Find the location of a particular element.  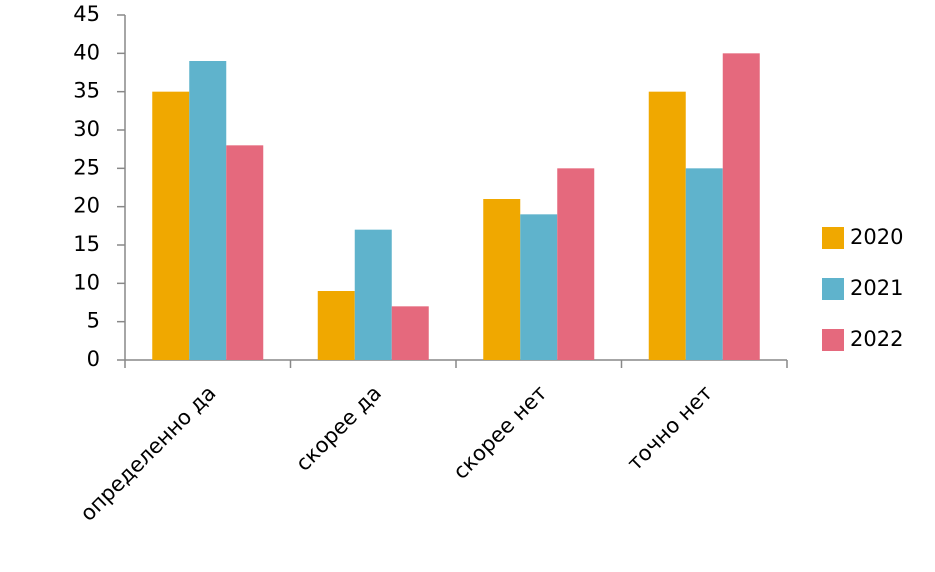

y-tick-label: 45 is located at coordinates (86, 14).